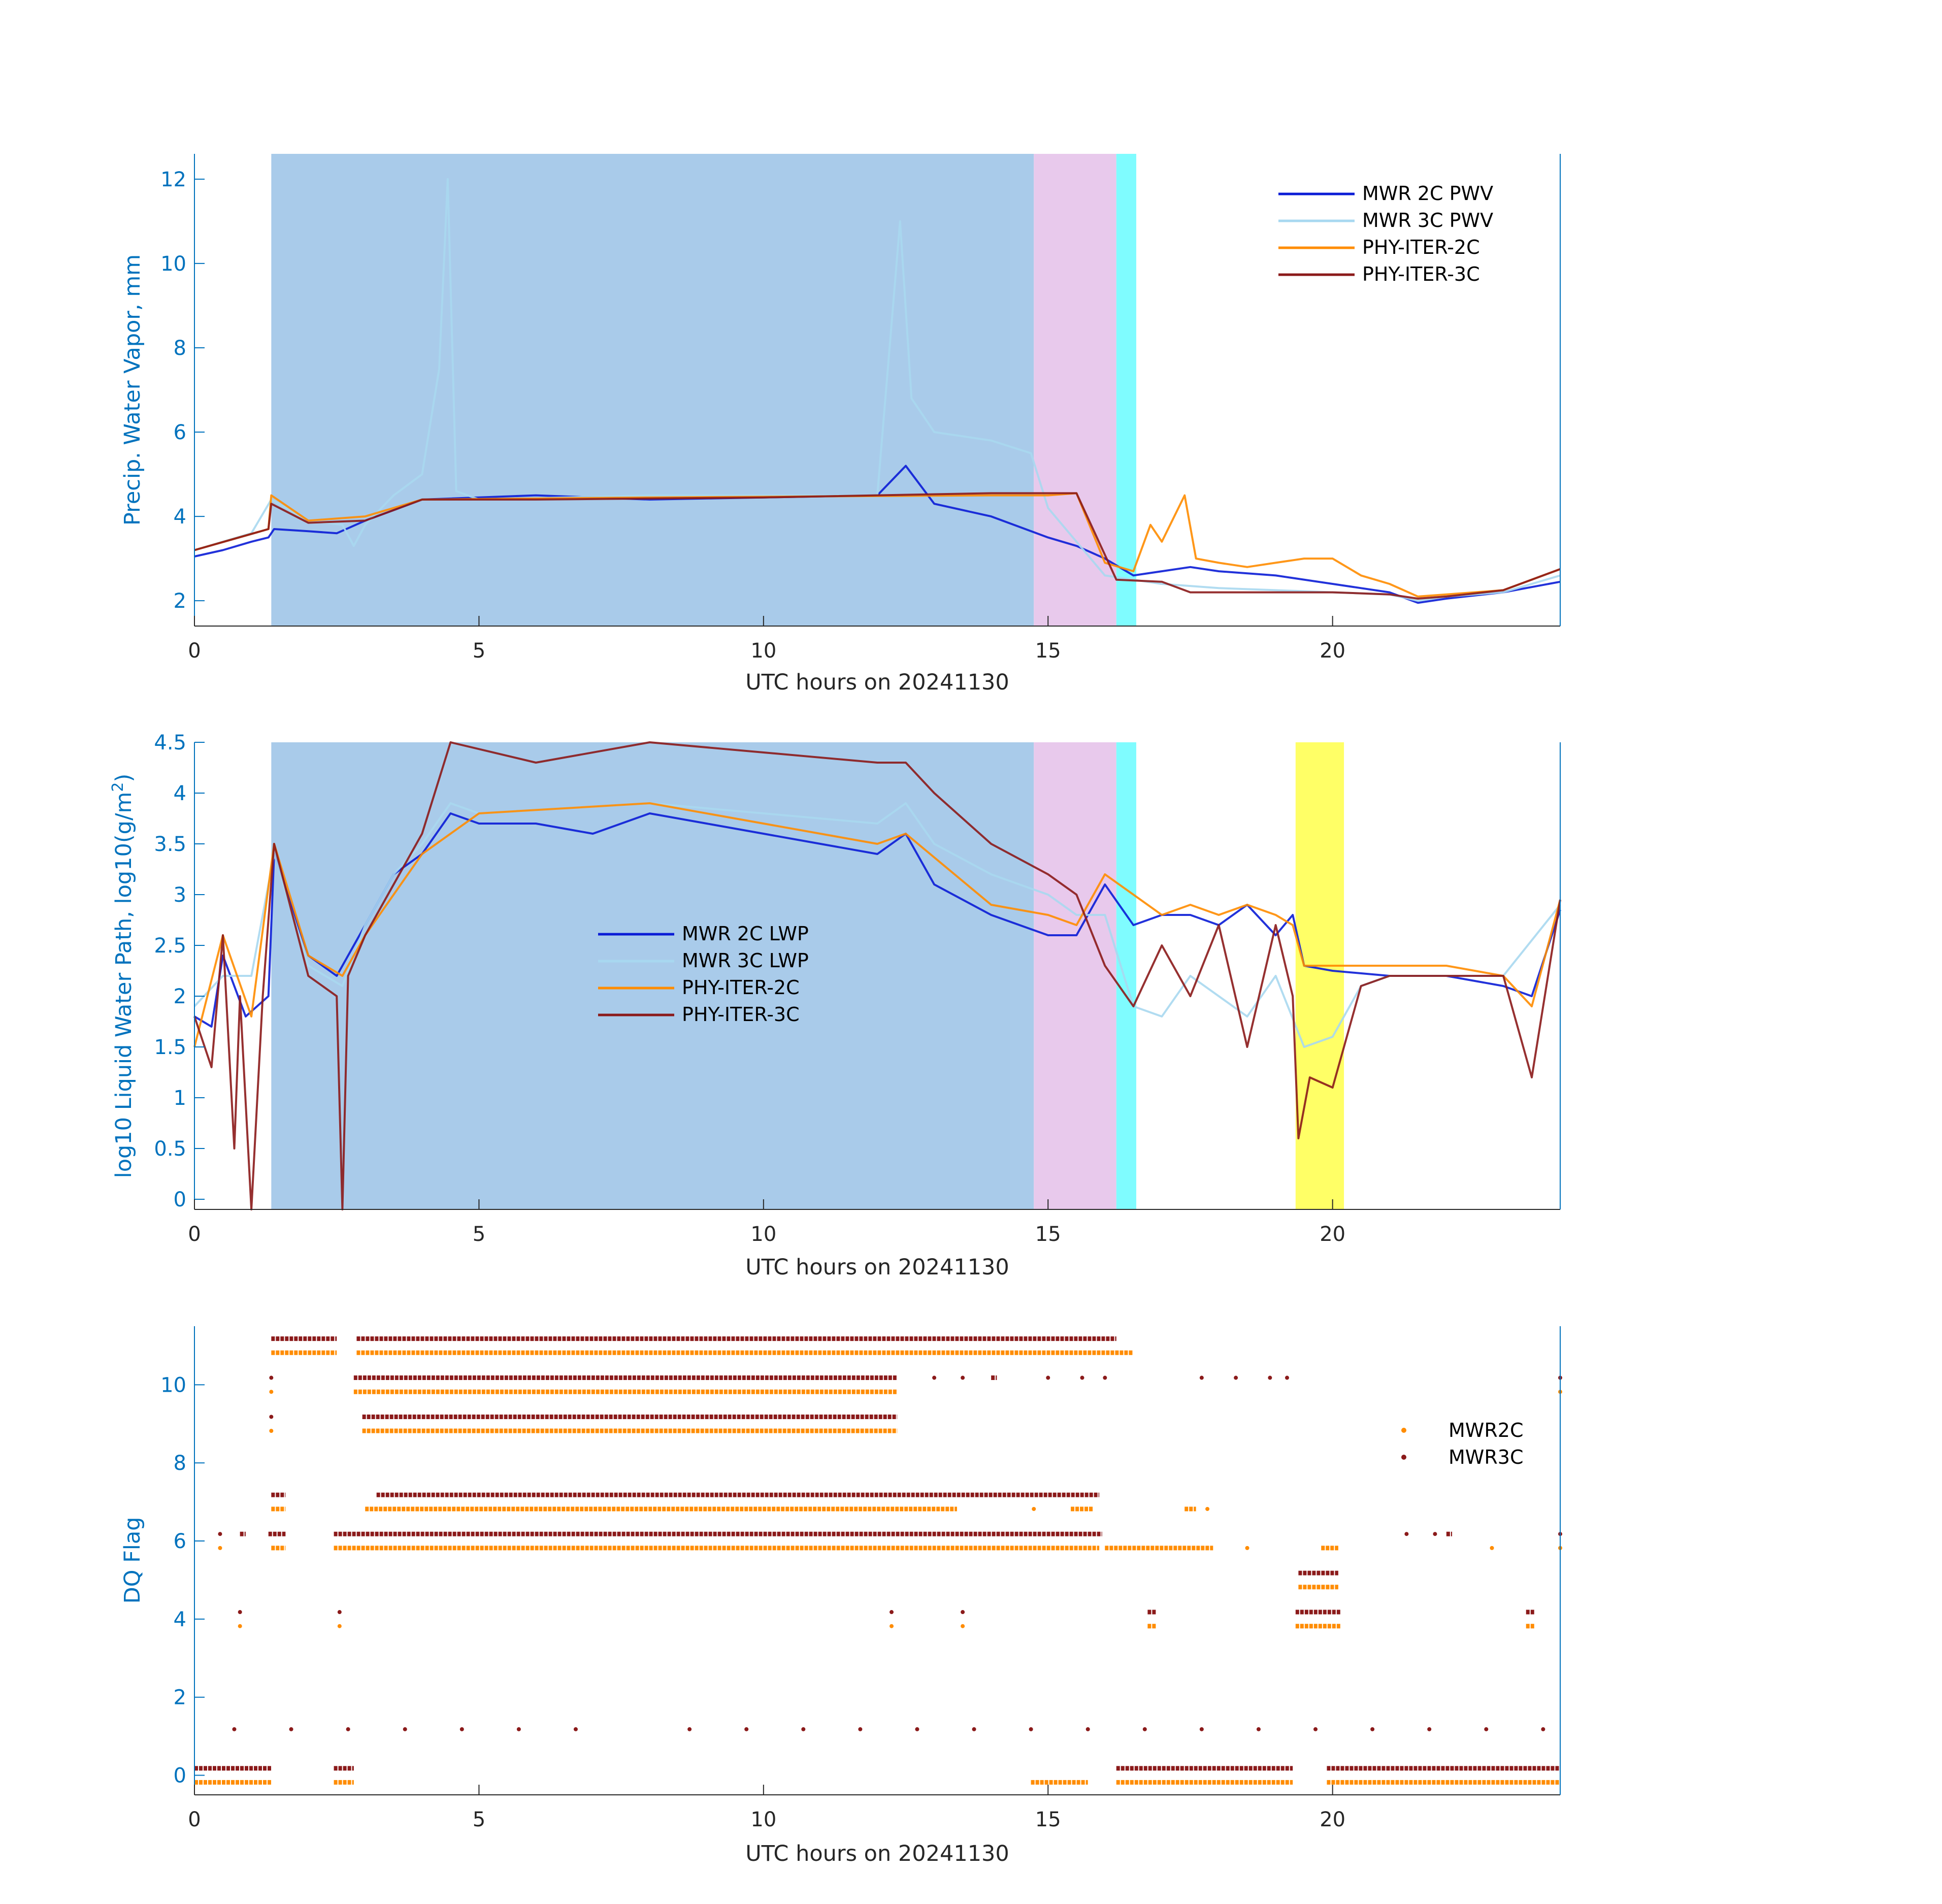  What do you see at coordinates (132, 1560) in the screenshot?
I see `dq-y-axis-label: DQ Flag` at bounding box center [132, 1560].